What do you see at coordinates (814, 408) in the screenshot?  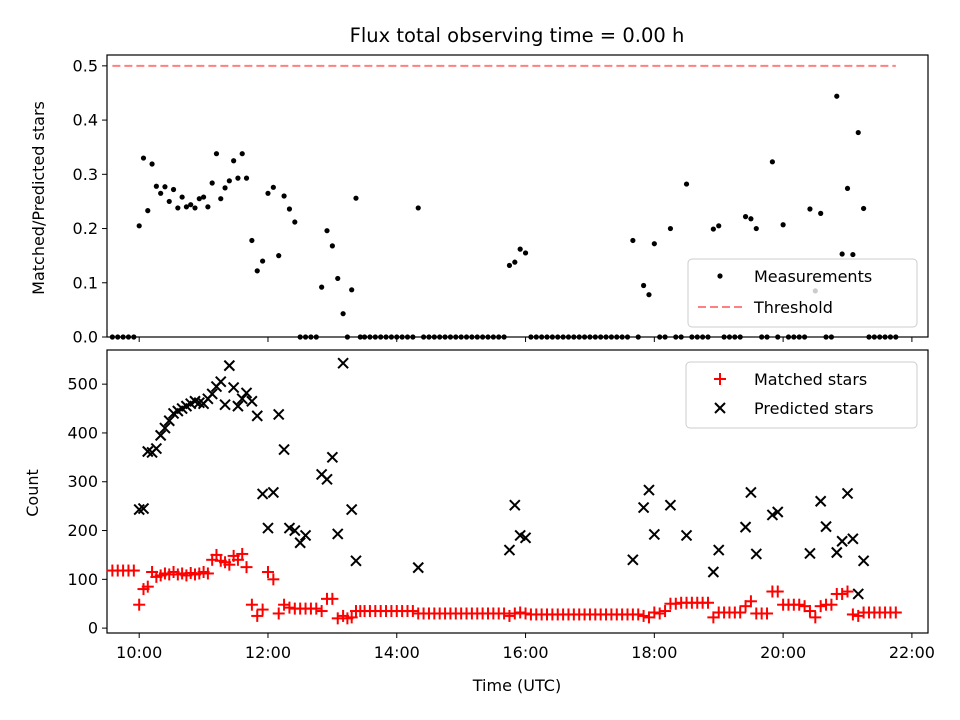 I see `predicted-stars-legend-label: Predicted stars` at bounding box center [814, 408].